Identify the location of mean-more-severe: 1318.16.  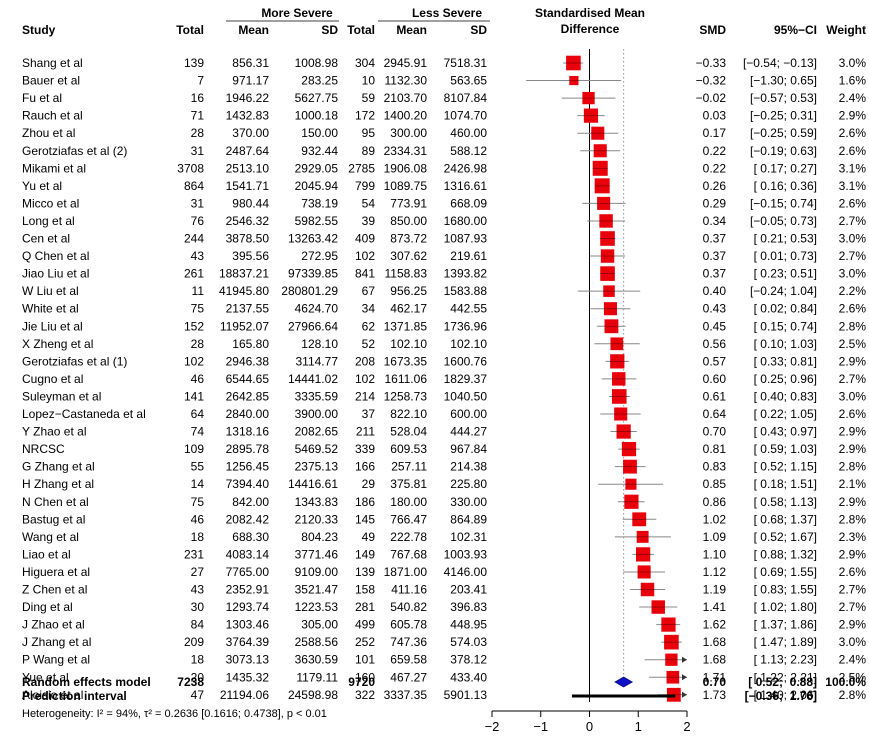
(248, 432).